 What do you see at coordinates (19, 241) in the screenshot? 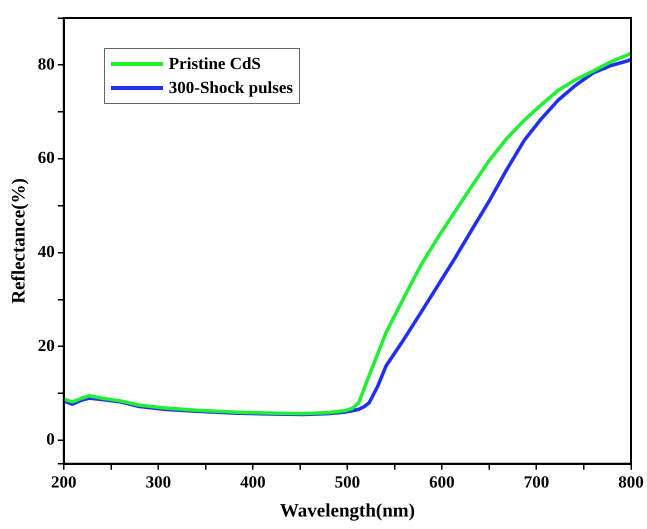
I see `y-axis-title: Reflectance(%)` at bounding box center [19, 241].